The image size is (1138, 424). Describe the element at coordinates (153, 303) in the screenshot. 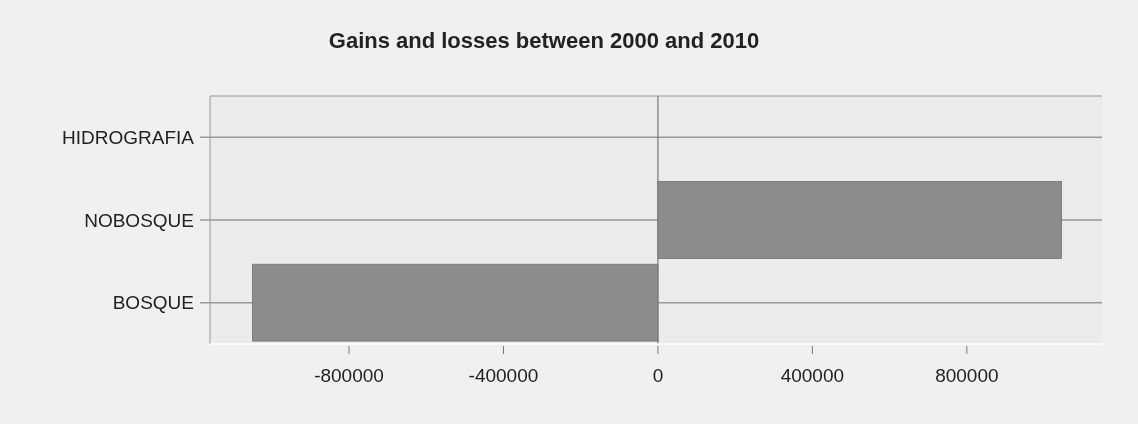

I see `y-tick-label: BOSQUE` at that location.